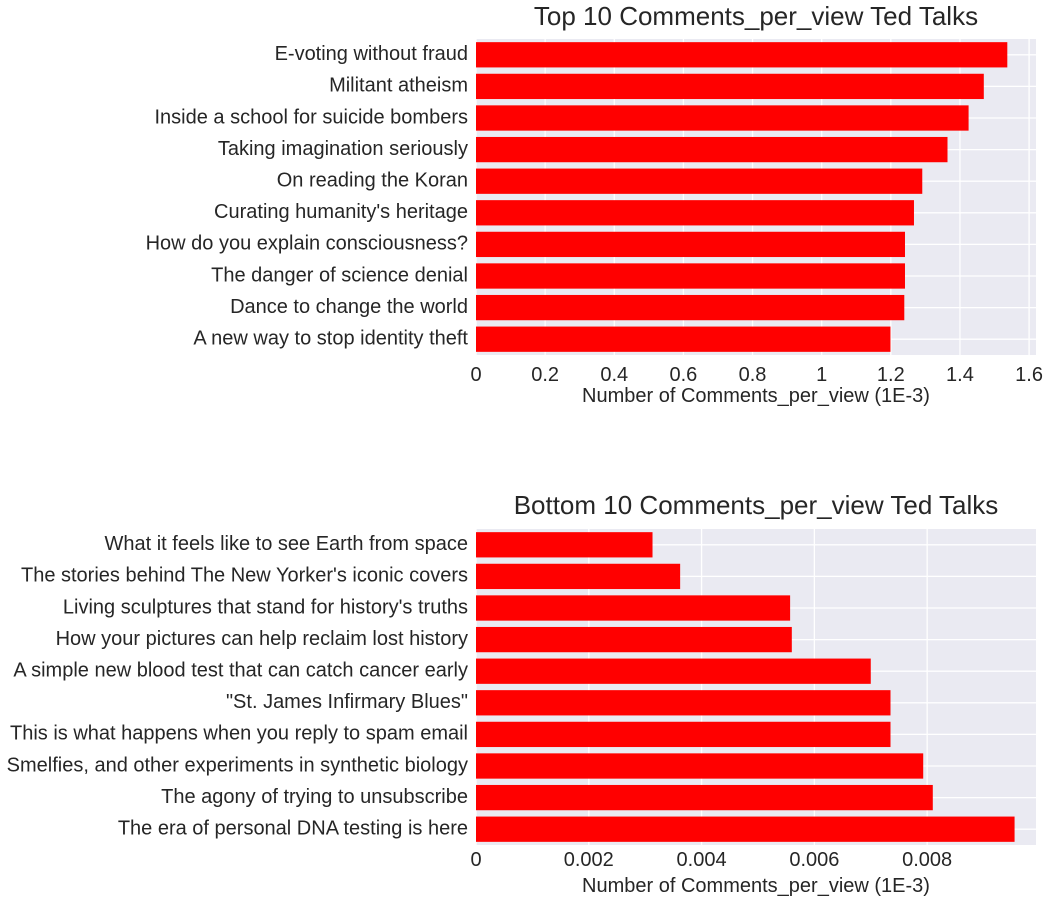  What do you see at coordinates (756, 396) in the screenshot?
I see `top-x-axis-label: Number of Comments_per_view (1E-3)` at bounding box center [756, 396].